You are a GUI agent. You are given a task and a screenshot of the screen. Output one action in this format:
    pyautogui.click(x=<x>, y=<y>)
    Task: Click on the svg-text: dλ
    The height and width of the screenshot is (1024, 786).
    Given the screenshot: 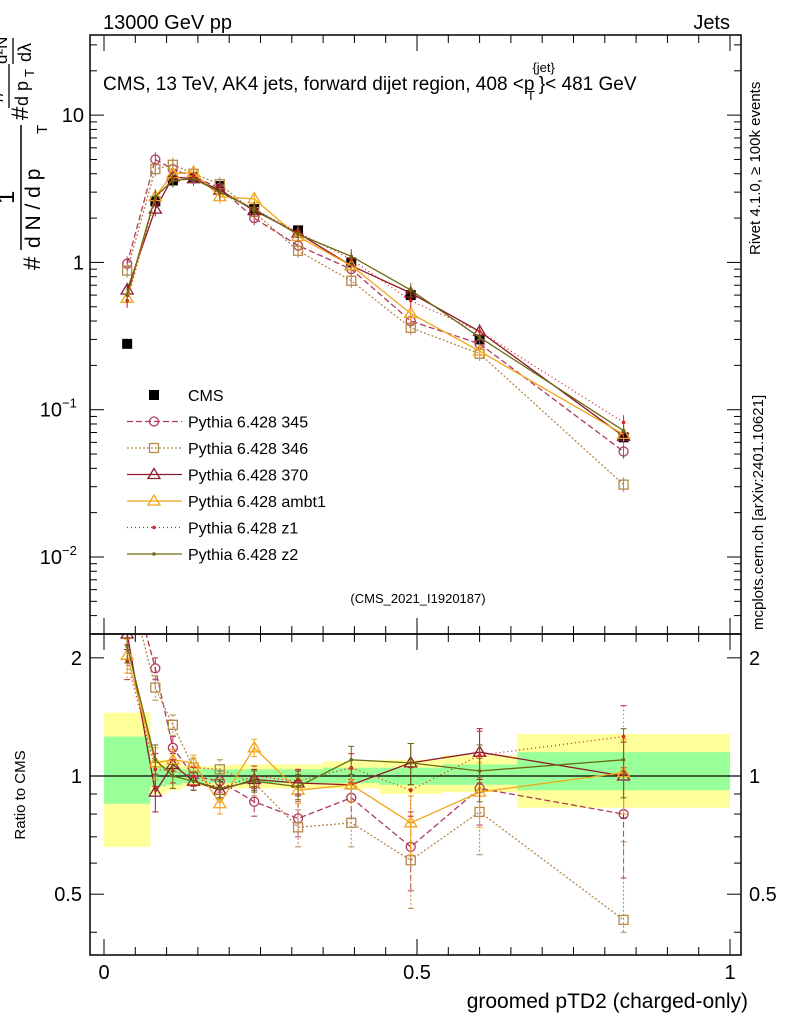 What is the action you would take?
    pyautogui.click(x=25, y=52)
    